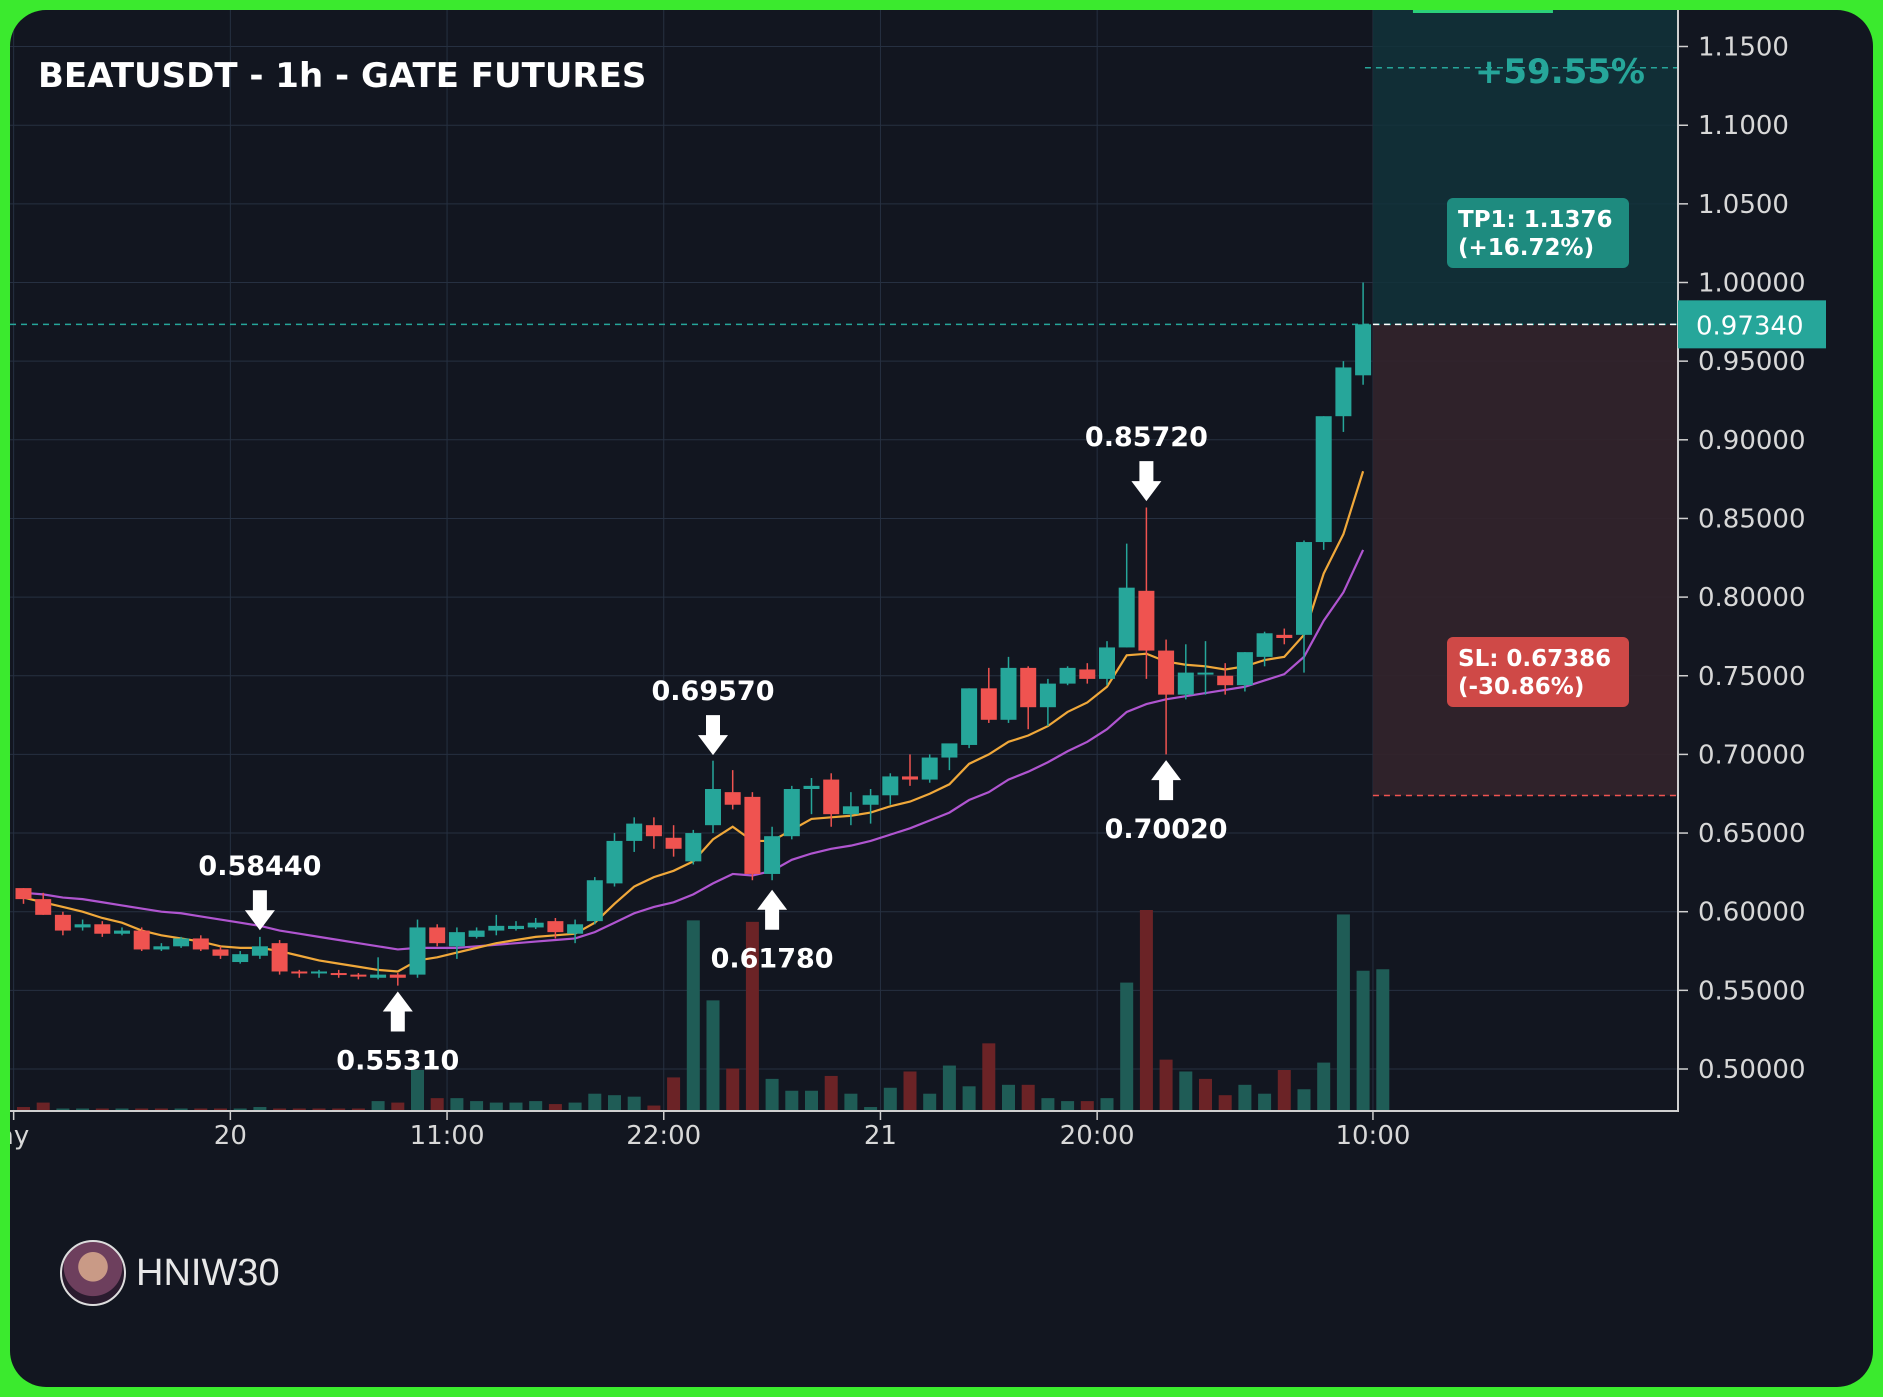 This screenshot has height=1397, width=1883. I want to click on volume-bars, so click(703, 1010).